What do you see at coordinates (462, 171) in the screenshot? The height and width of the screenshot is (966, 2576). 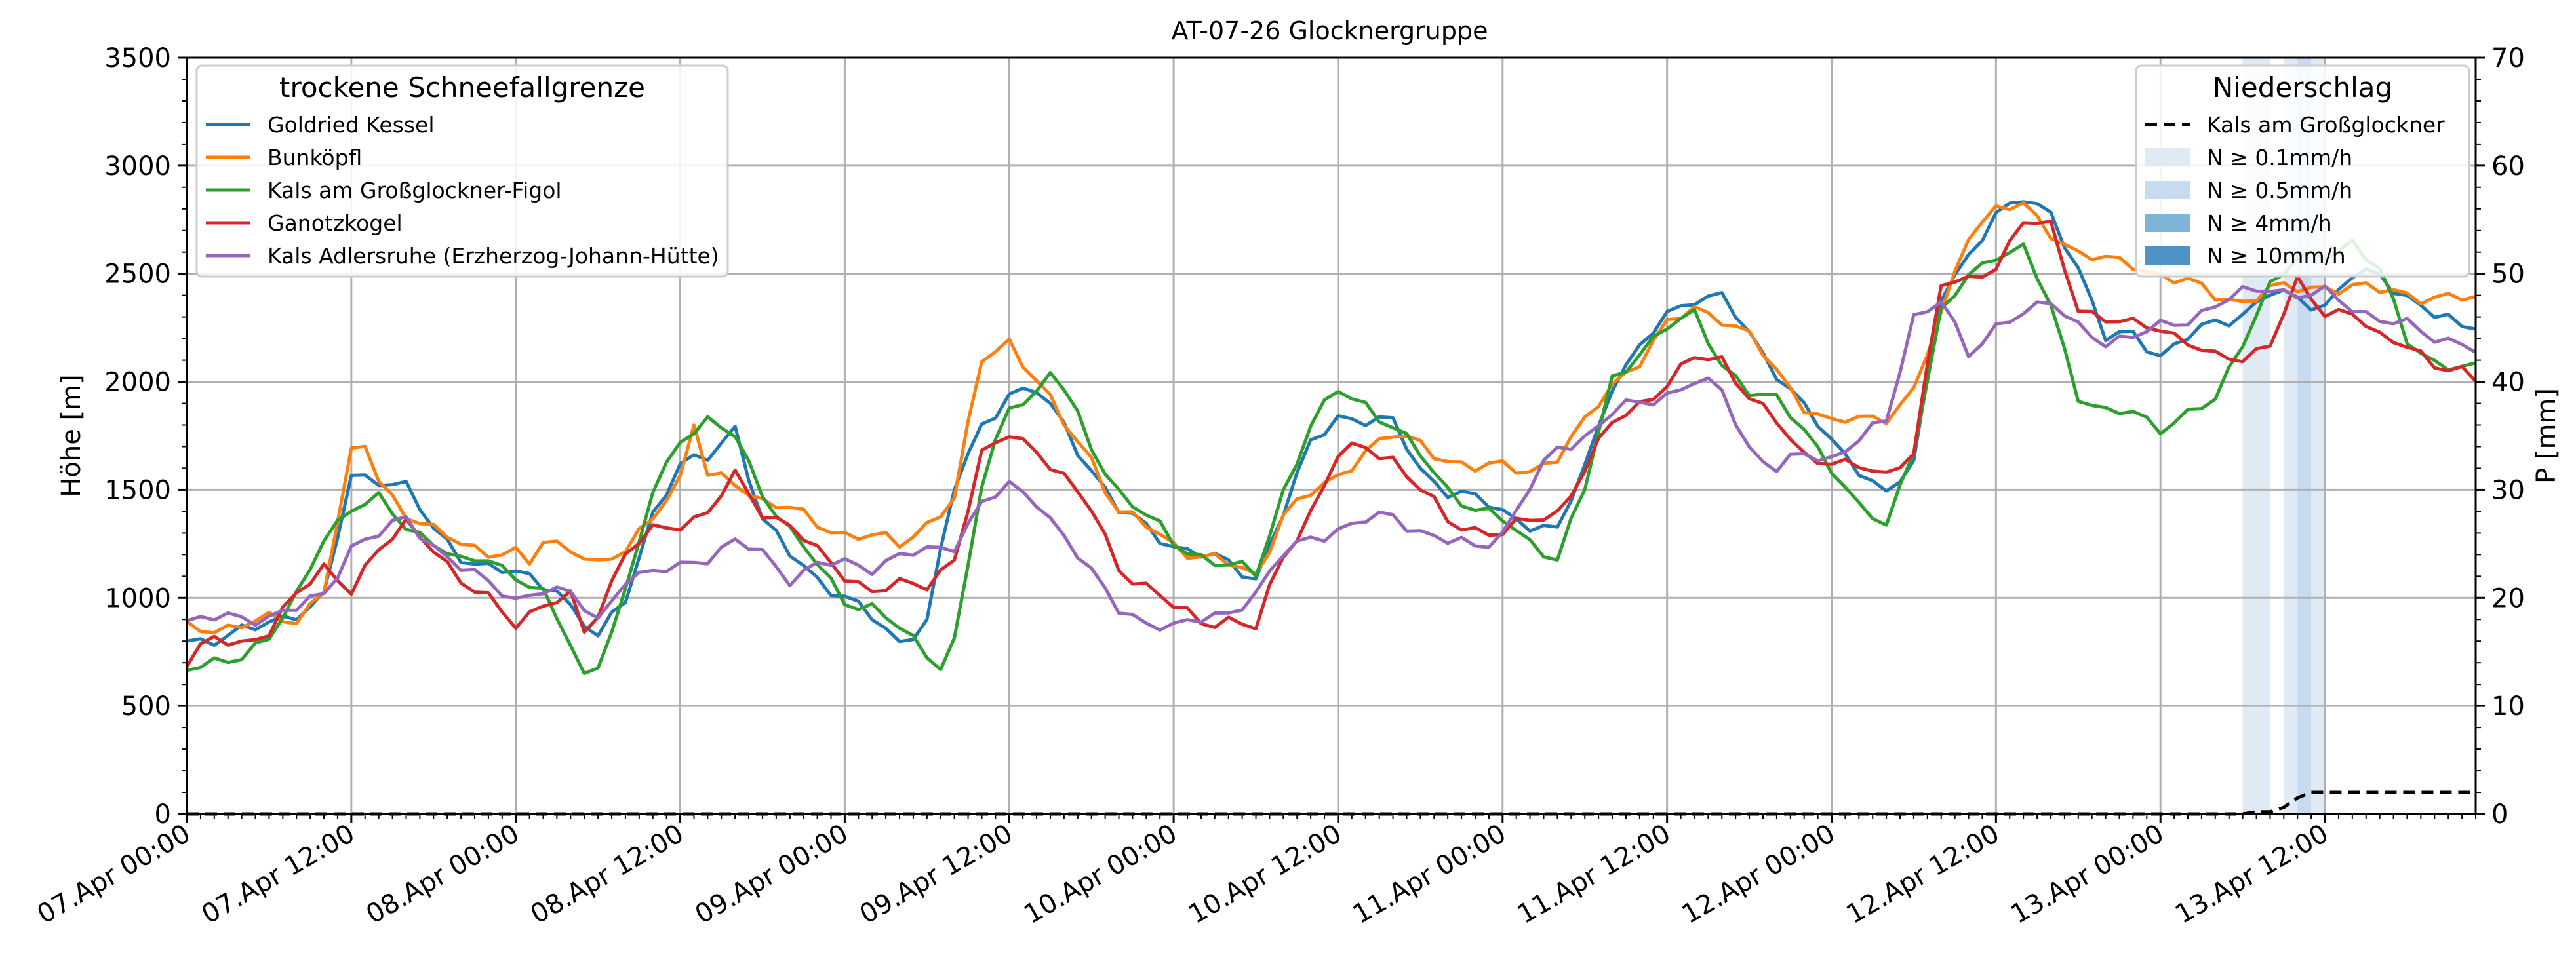 I see `legend-left-box` at bounding box center [462, 171].